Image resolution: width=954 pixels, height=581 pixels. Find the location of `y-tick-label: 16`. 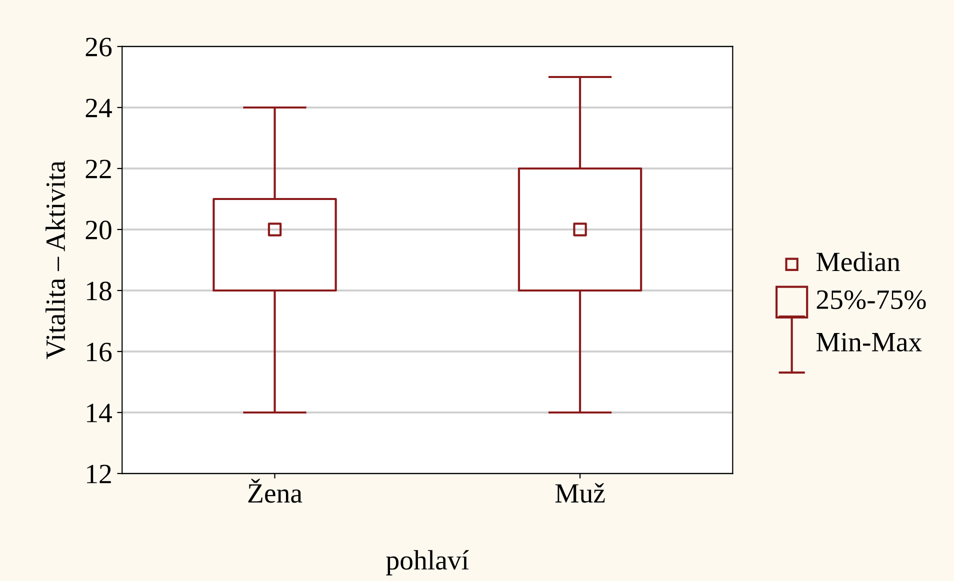

y-tick-label: 16 is located at coordinates (99, 352).